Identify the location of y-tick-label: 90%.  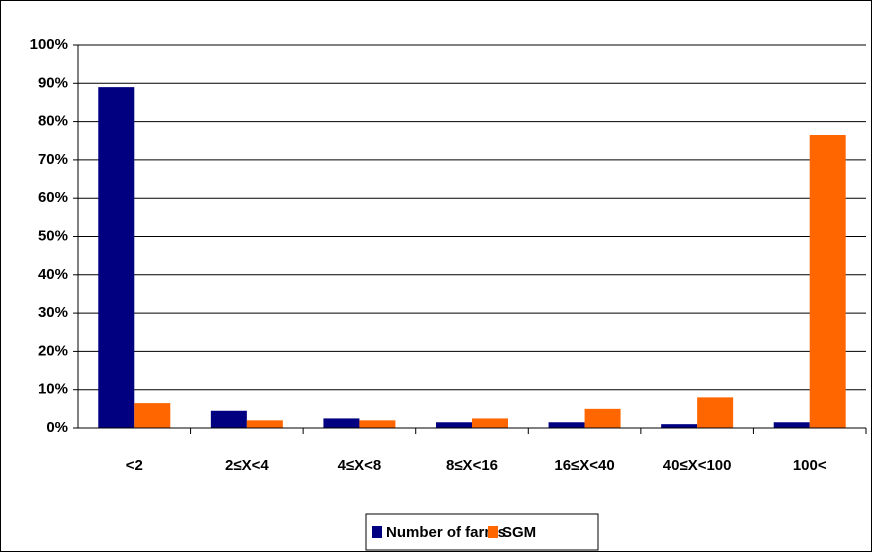
(53, 82).